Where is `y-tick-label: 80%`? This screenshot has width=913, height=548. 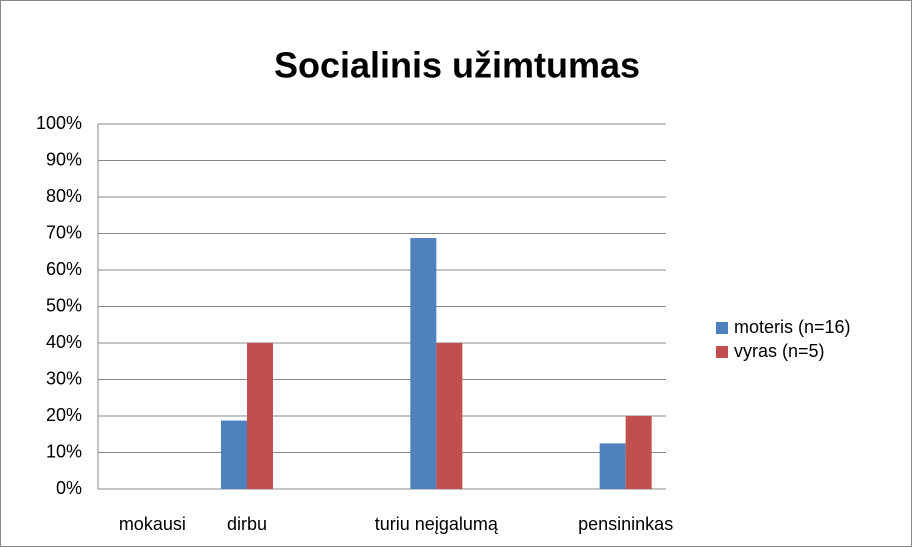
y-tick-label: 80% is located at coordinates (64, 196).